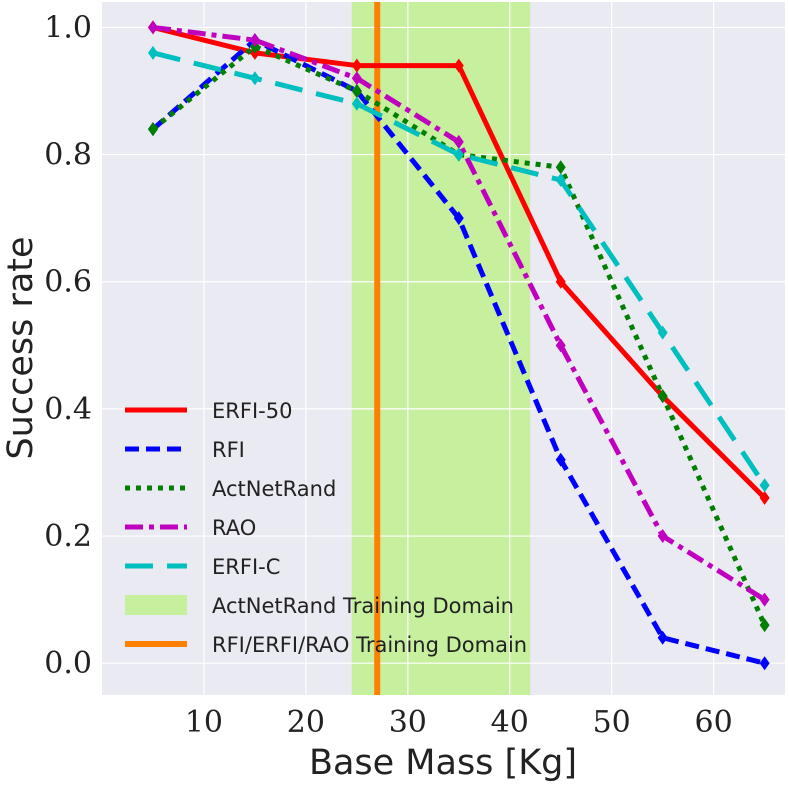 The height and width of the screenshot is (789, 789). What do you see at coordinates (714, 722) in the screenshot?
I see `x-tick-label: 60` at bounding box center [714, 722].